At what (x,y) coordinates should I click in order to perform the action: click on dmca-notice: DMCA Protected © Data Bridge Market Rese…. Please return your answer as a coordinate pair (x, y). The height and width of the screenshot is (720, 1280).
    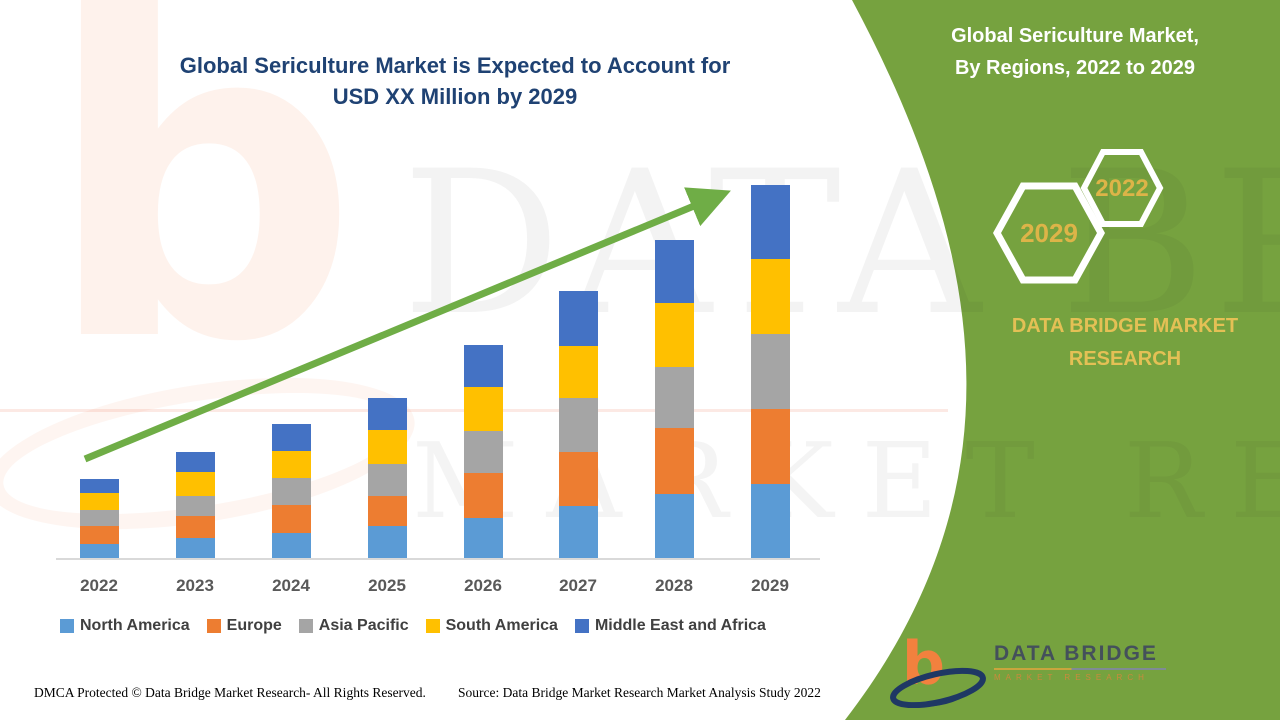
    Looking at the image, I should click on (230, 692).